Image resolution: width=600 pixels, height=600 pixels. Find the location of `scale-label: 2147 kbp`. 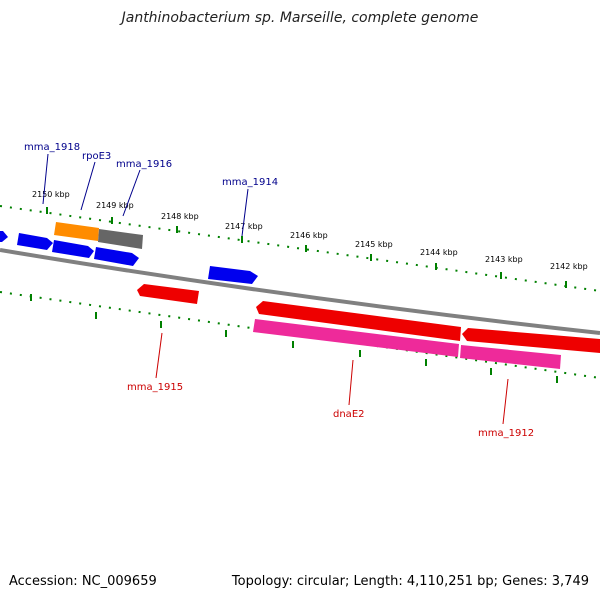

scale-label: 2147 kbp is located at coordinates (244, 226).